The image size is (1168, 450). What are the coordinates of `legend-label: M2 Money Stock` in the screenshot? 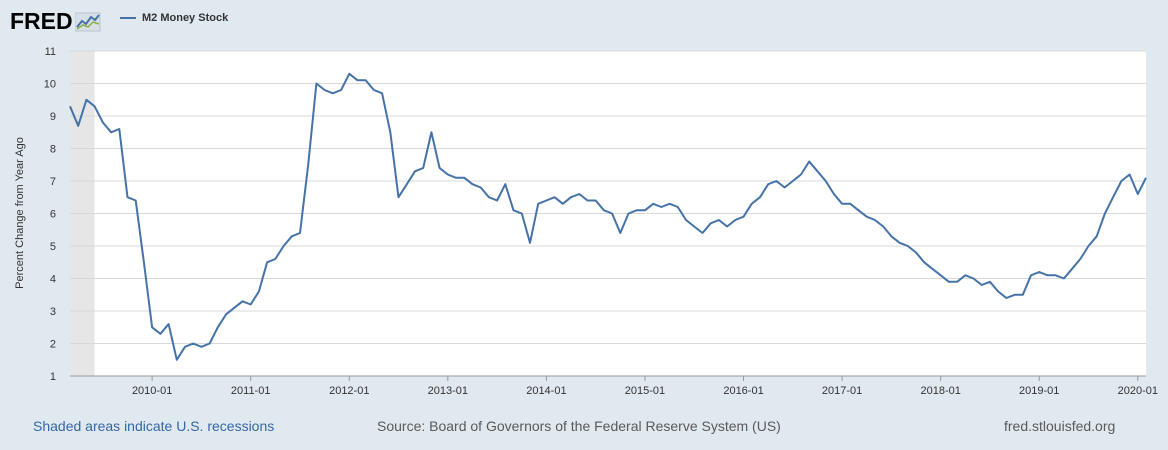 It's located at (185, 18).